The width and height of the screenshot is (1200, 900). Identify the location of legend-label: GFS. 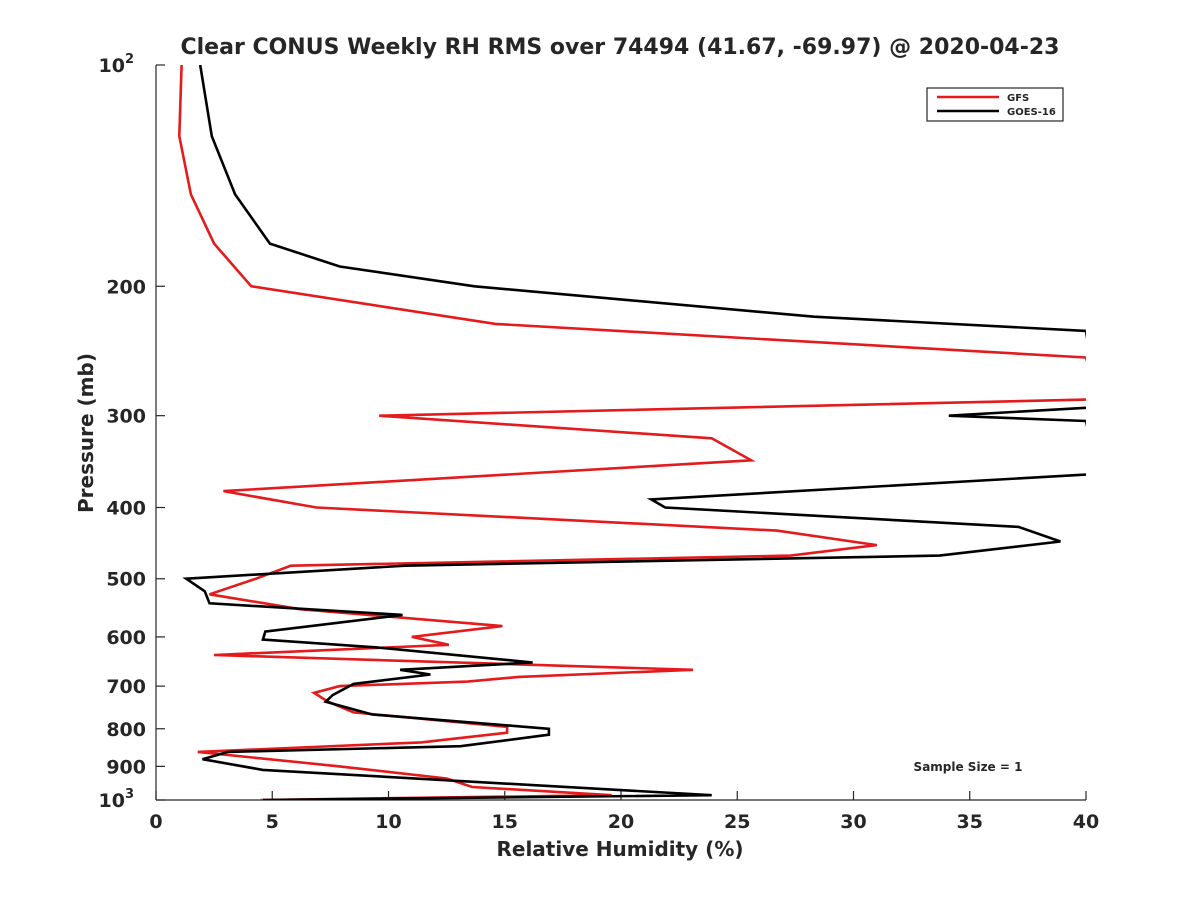
(1018, 98).